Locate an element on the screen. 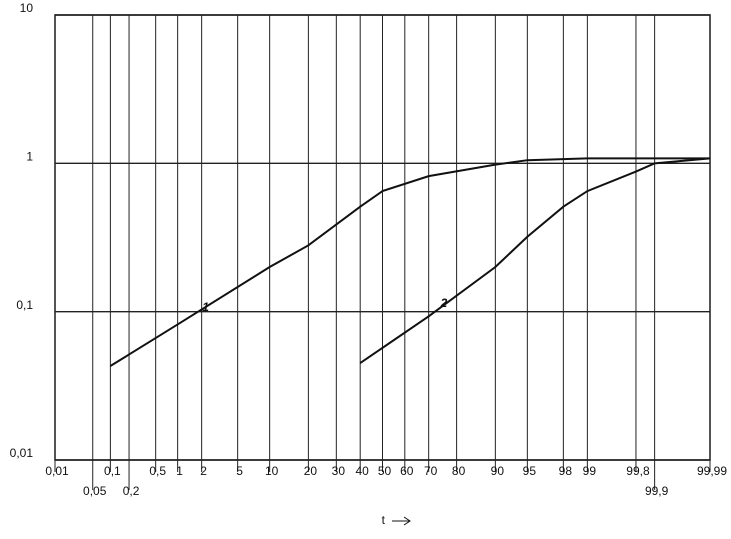 The height and width of the screenshot is (539, 731). x-tick-label: 0,2 is located at coordinates (131, 491).